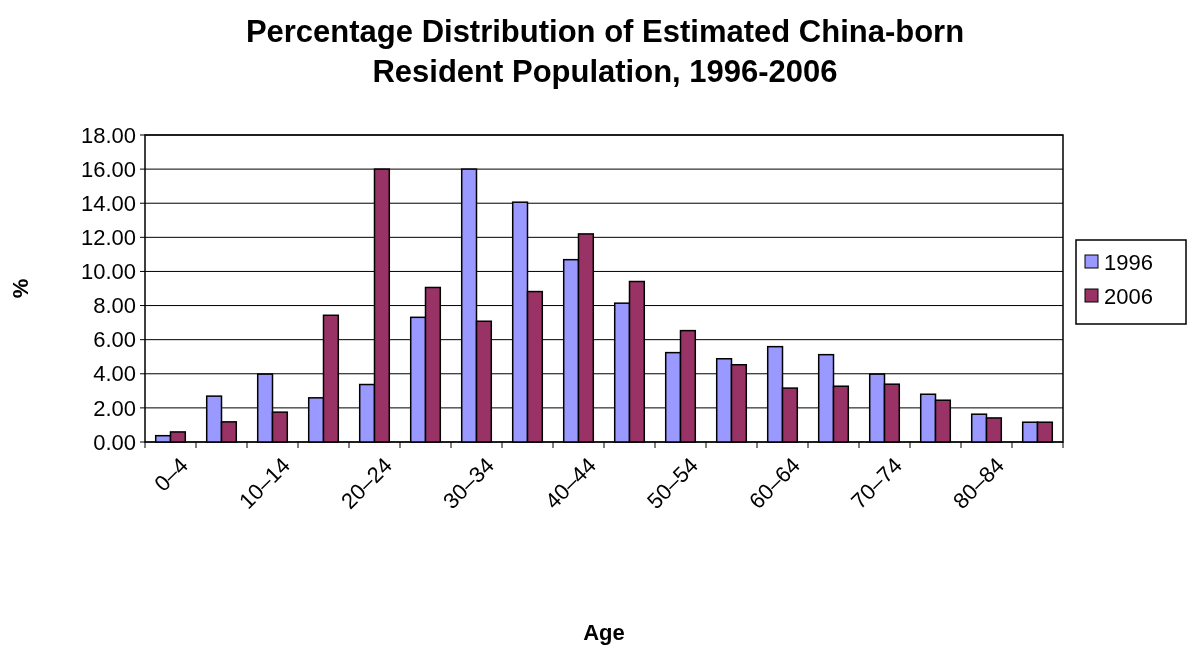 The width and height of the screenshot is (1196, 650). I want to click on x-tick-label: 0–4, so click(171, 474).